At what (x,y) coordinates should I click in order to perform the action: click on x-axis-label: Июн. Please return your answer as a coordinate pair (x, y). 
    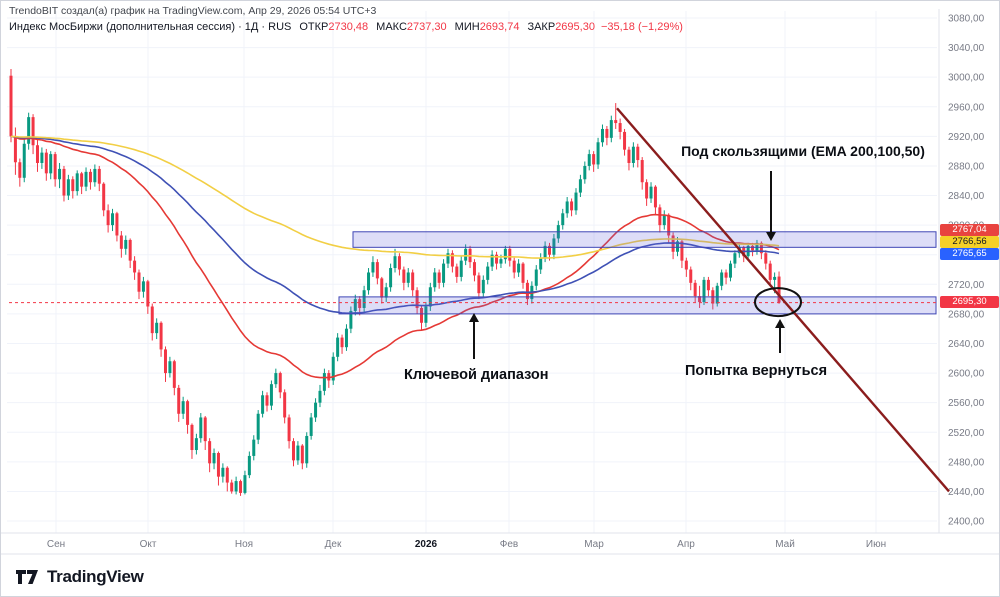
    Looking at the image, I should click on (876, 544).